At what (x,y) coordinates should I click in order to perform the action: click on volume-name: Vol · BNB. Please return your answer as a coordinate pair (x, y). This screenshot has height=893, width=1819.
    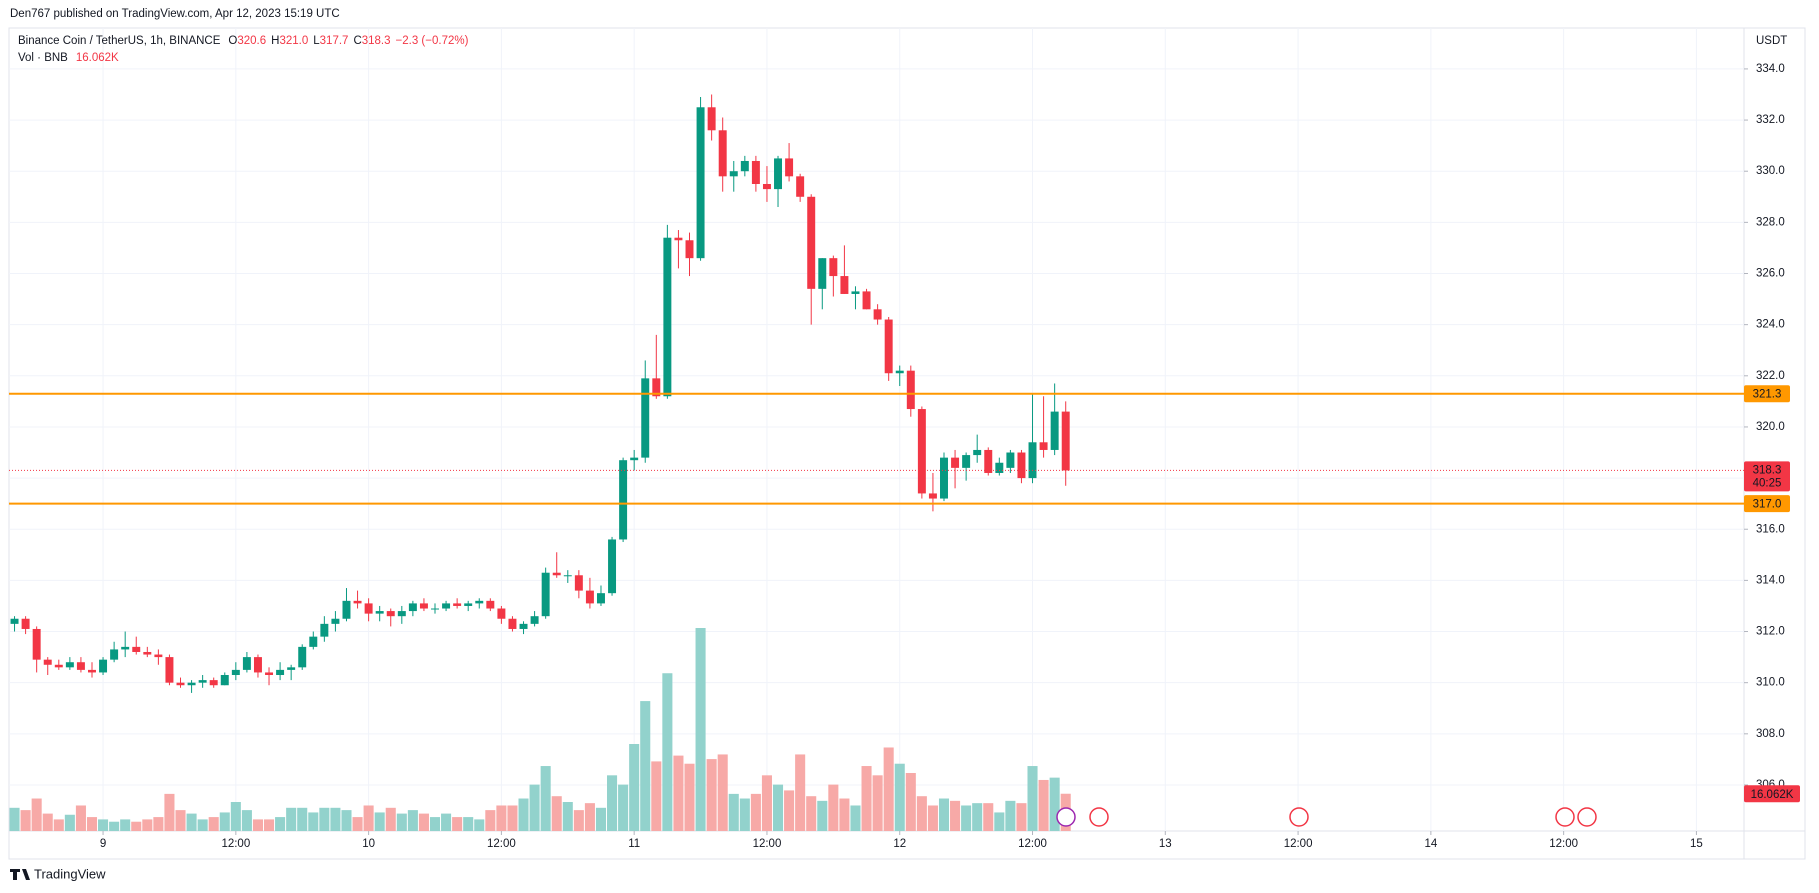
    Looking at the image, I should click on (43, 58).